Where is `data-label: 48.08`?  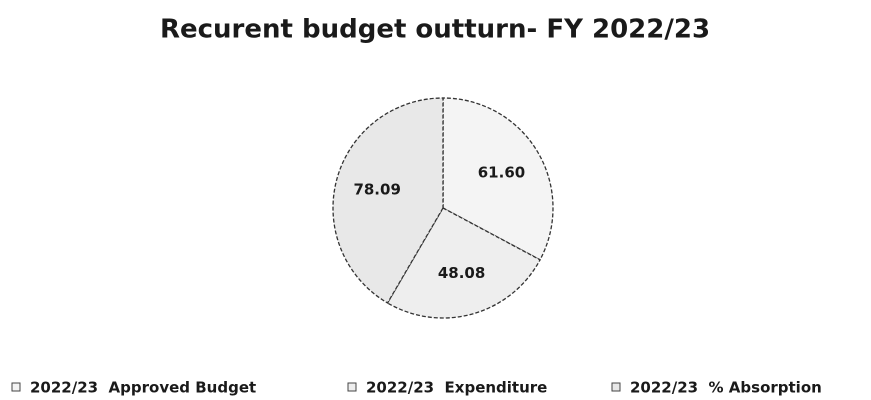
data-label: 48.08 is located at coordinates (461, 273).